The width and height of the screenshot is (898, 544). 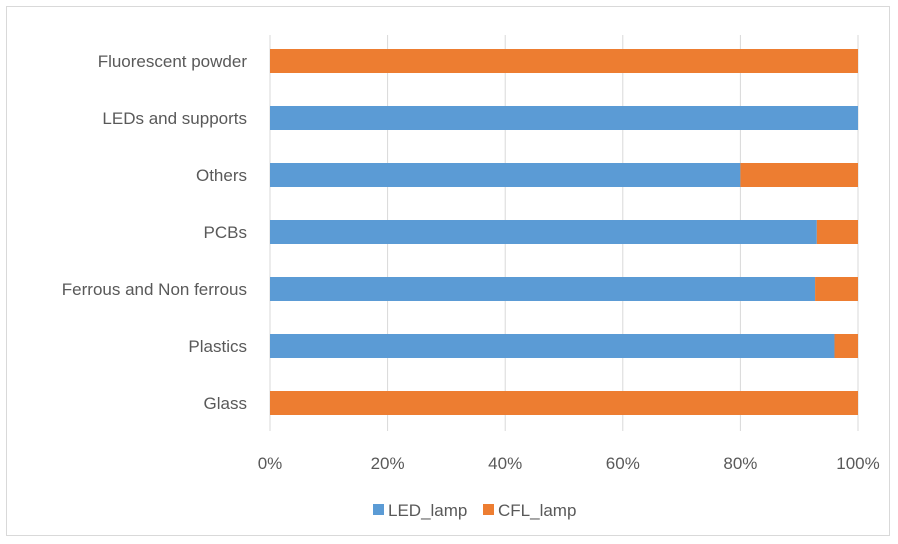 I want to click on x-tick-label: 100%, so click(x=857, y=463).